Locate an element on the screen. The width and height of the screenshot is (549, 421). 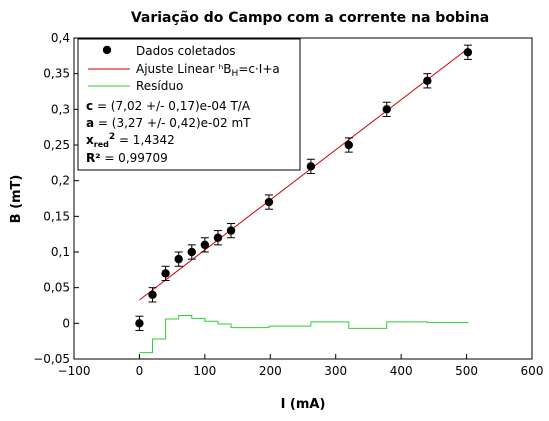
legend-box is located at coordinates (189, 104).